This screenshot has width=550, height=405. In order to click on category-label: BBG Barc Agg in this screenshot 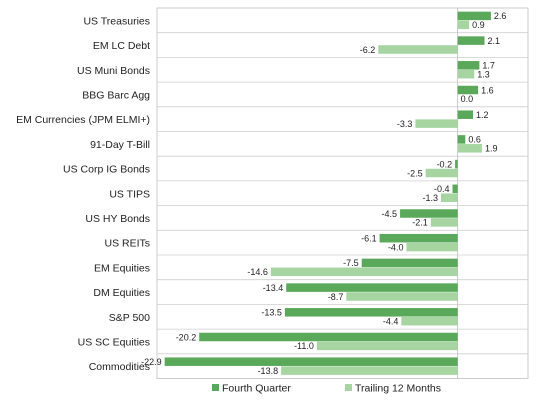, I will do `click(116, 95)`.